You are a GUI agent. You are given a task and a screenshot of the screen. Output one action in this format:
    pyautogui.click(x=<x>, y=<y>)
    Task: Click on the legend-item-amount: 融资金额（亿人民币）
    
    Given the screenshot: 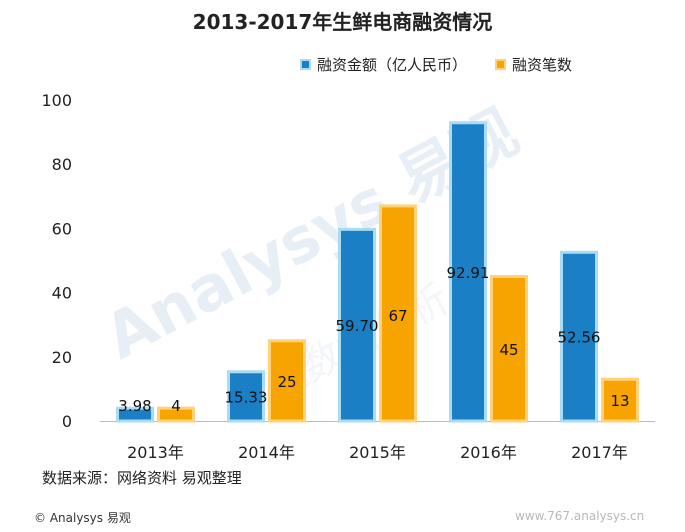 What is the action you would take?
    pyautogui.click(x=383, y=64)
    